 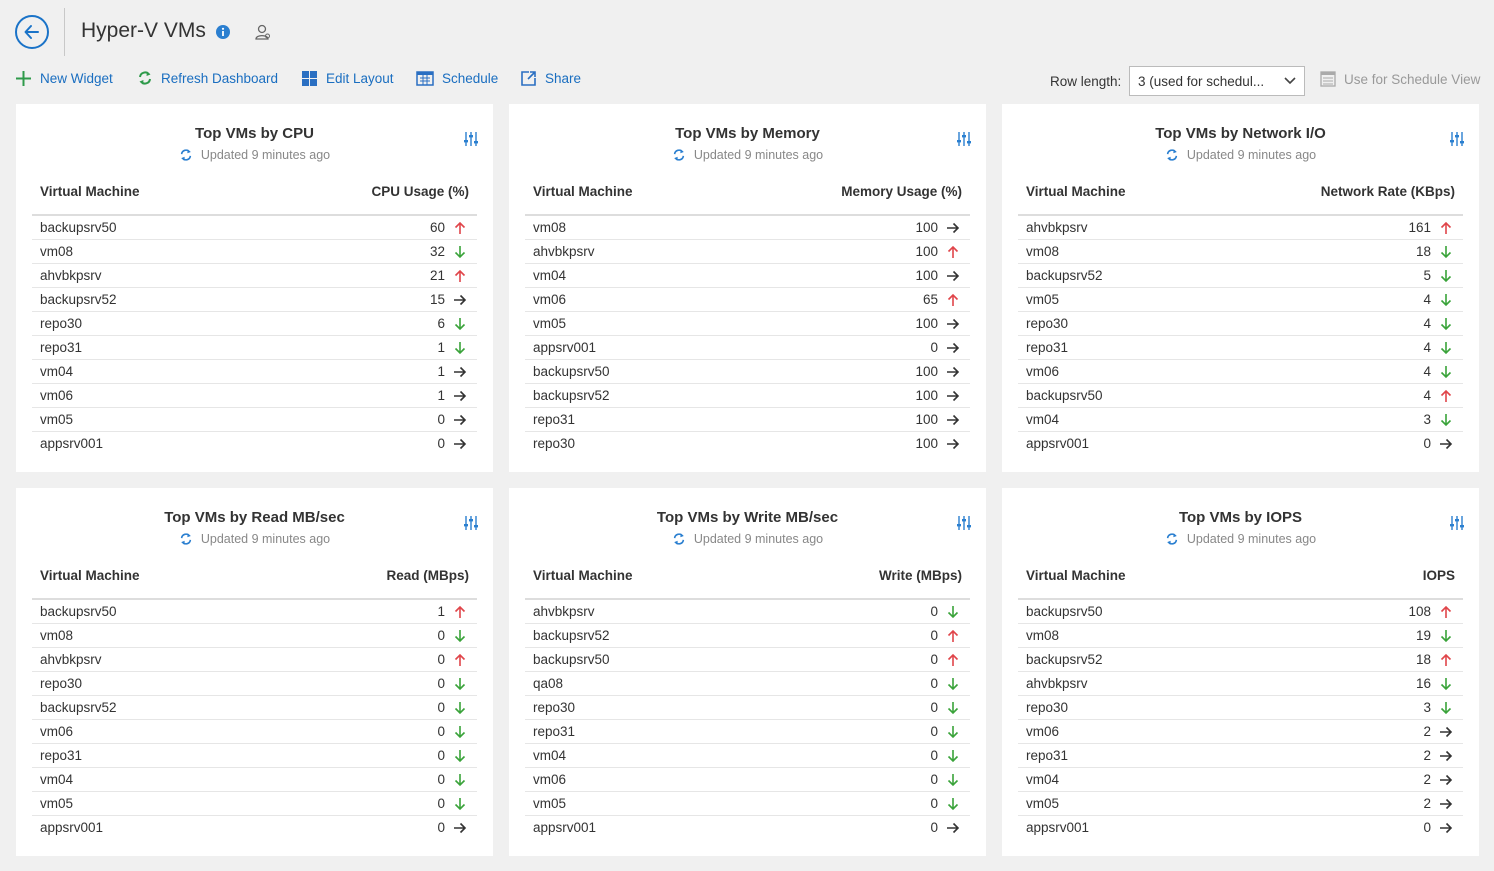 What do you see at coordinates (254, 636) in the screenshot?
I see `table-row: vm08 0` at bounding box center [254, 636].